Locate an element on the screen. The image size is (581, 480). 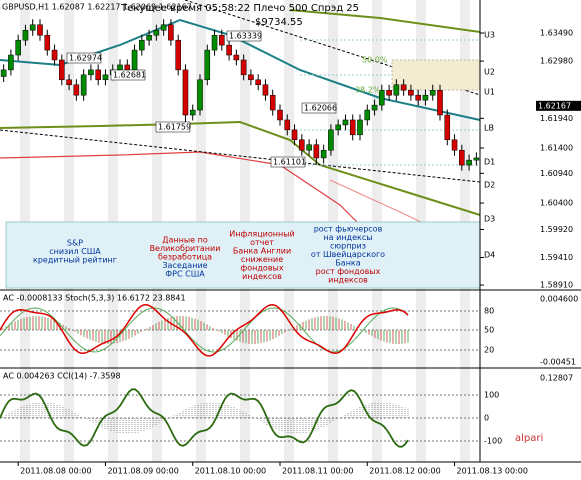
stoch-main is located at coordinates (204, 330).